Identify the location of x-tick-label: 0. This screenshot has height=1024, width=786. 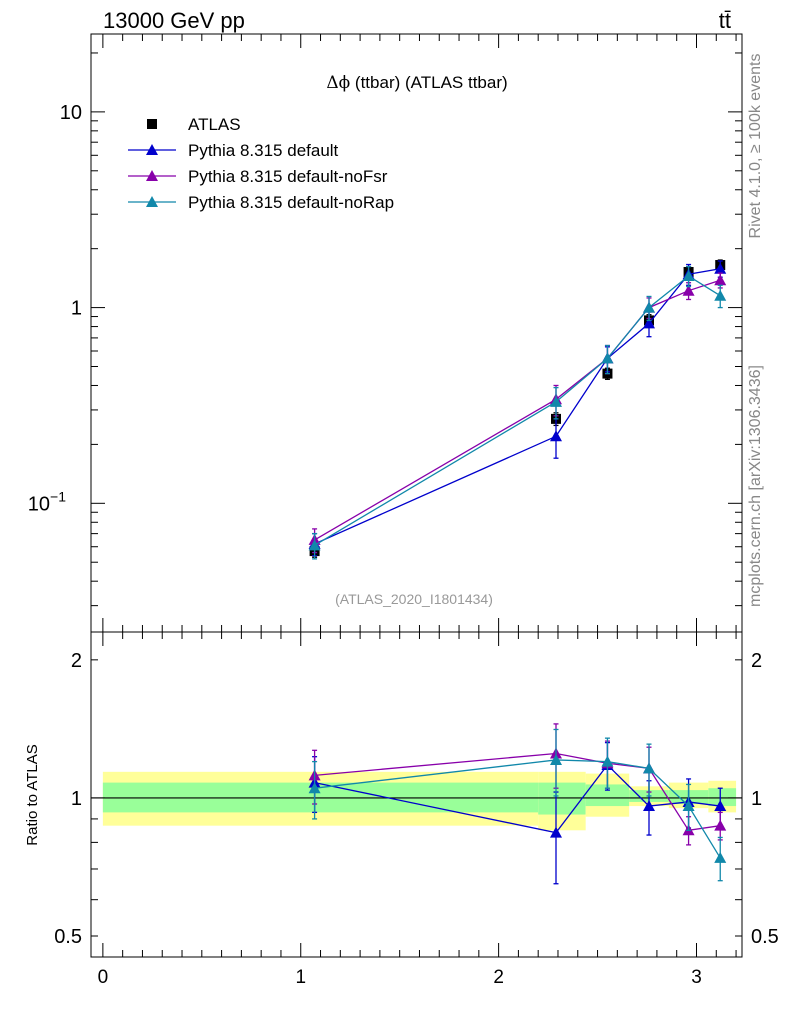
(103, 977).